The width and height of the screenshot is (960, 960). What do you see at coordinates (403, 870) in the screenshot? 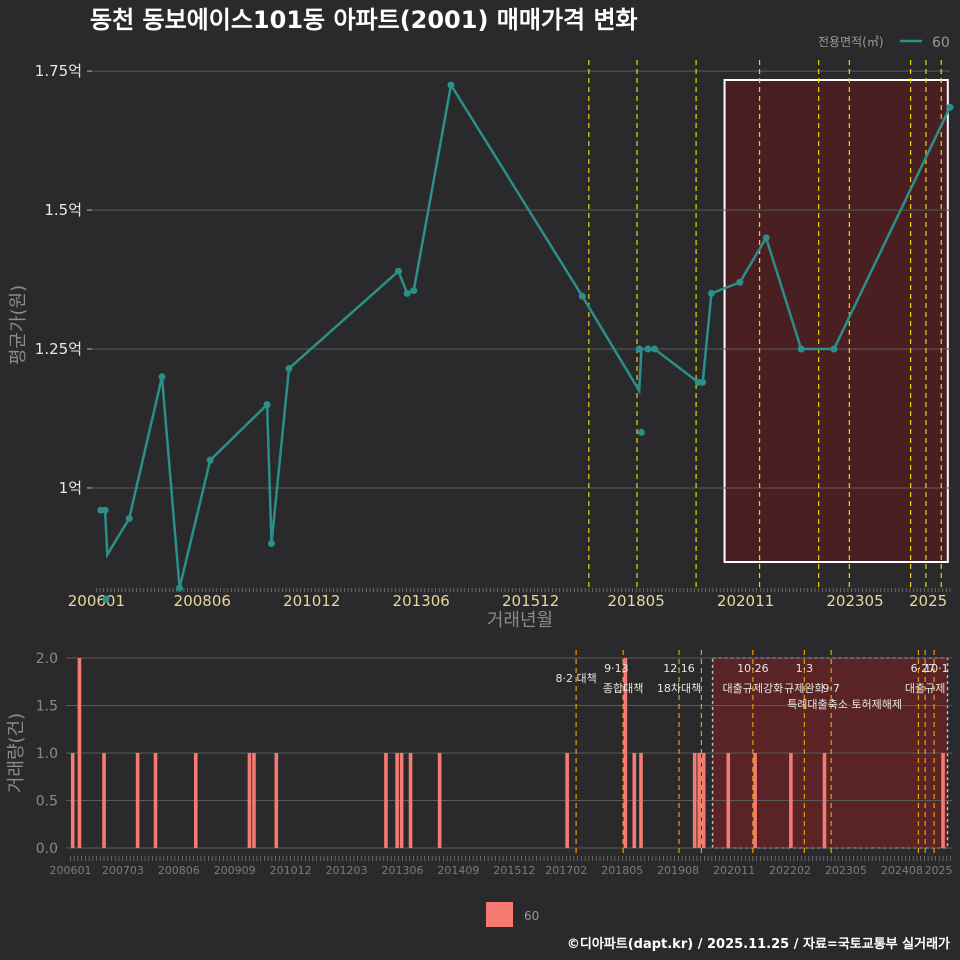
I see `volume-x-tick-label: 201306` at bounding box center [403, 870].